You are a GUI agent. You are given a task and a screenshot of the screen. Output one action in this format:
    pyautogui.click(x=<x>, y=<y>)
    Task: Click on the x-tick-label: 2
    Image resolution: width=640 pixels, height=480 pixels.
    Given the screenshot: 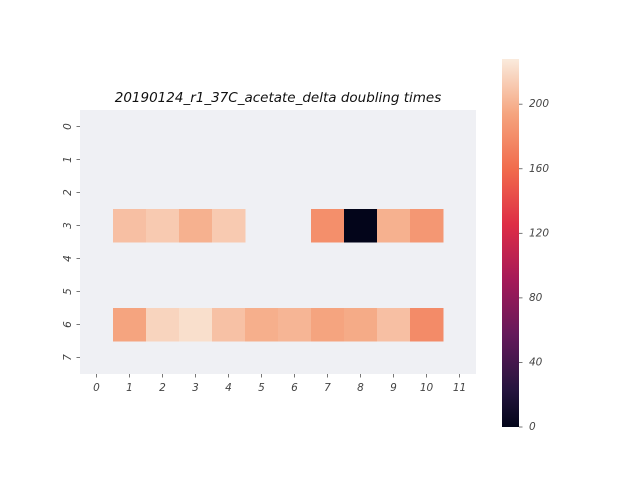 What is the action you would take?
    pyautogui.click(x=162, y=388)
    